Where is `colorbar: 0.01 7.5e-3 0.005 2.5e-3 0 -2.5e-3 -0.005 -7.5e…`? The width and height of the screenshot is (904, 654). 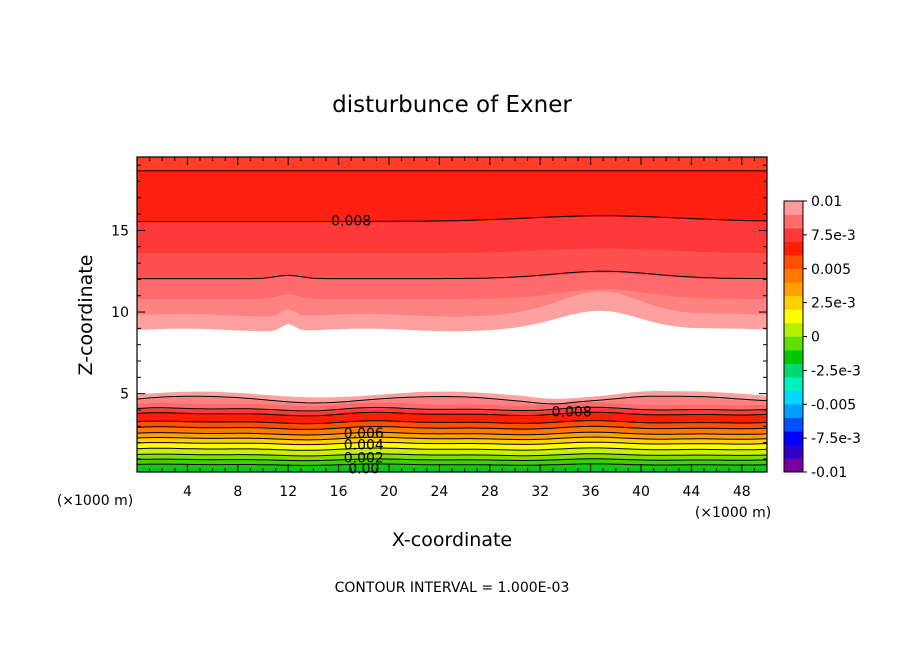
colorbar: 0.01 7.5e-3 0.005 2.5e-3 0 -2.5e-3 -0.005 -7.5e… is located at coordinates (822, 337).